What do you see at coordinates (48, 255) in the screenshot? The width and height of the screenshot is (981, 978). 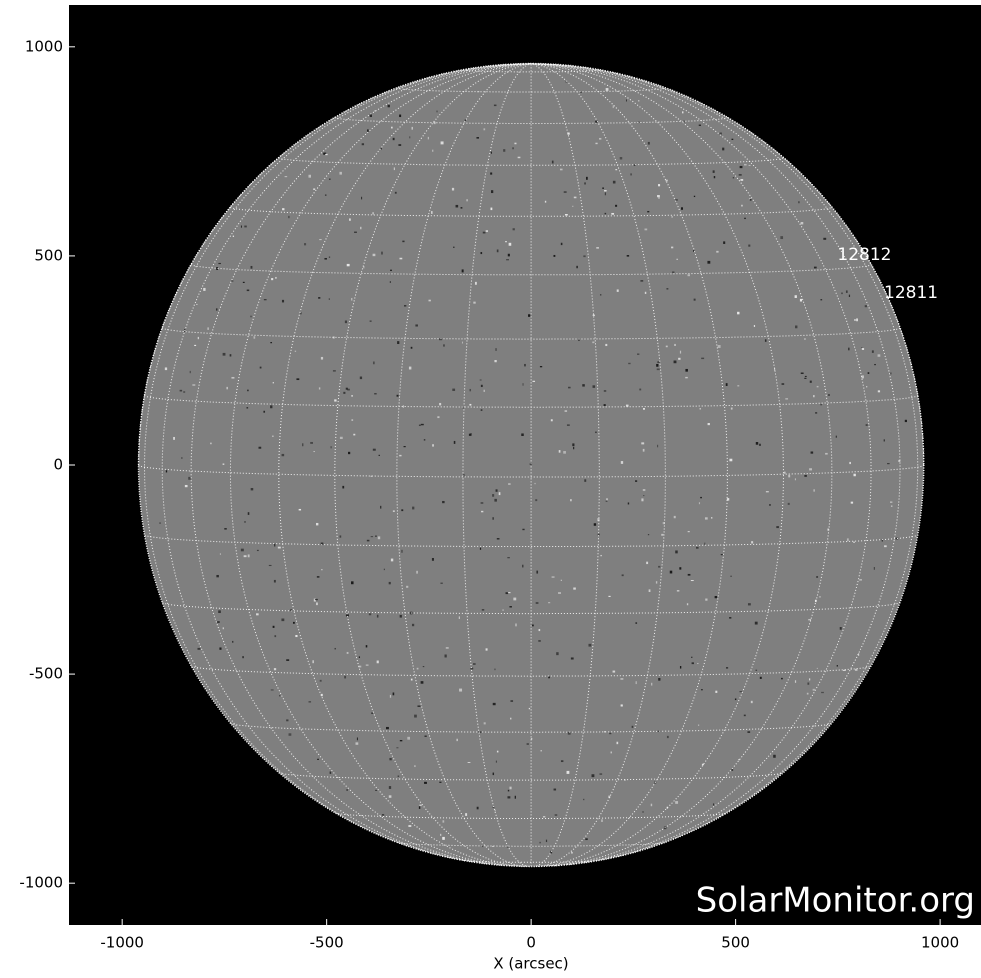 I see `y-tick-label: 500` at bounding box center [48, 255].